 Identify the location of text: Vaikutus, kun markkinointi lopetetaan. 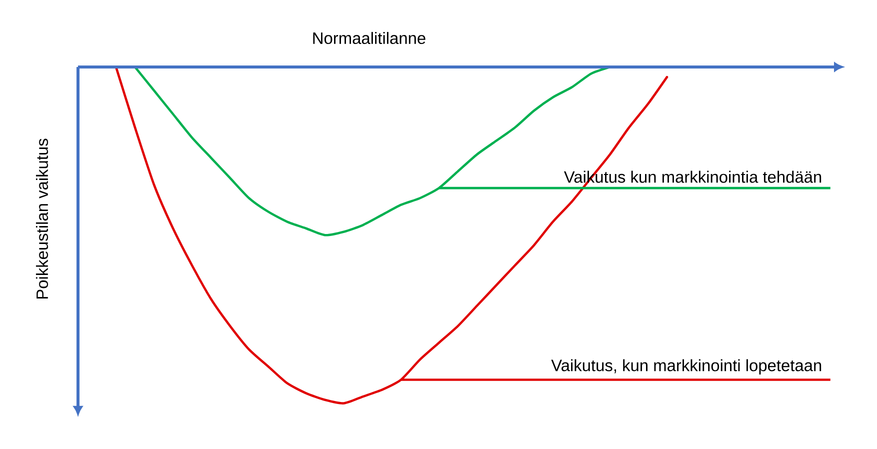
(686, 367).